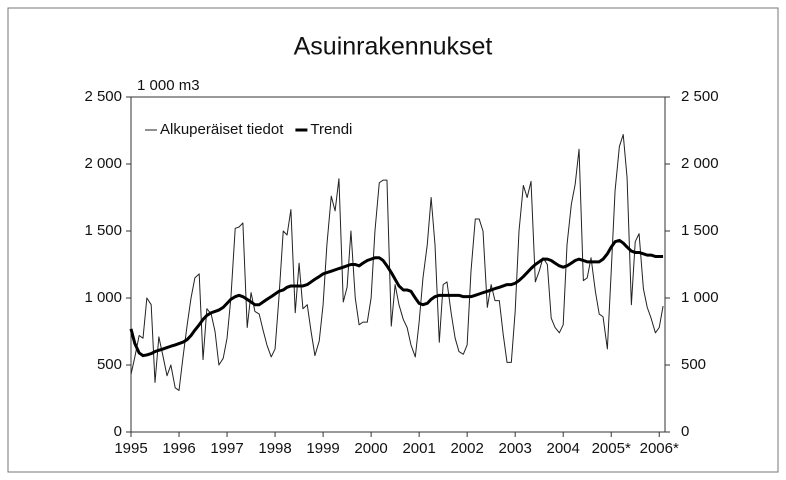 The height and width of the screenshot is (480, 786). Describe the element at coordinates (466, 448) in the screenshot. I see `x-tick-label: 2002` at that location.